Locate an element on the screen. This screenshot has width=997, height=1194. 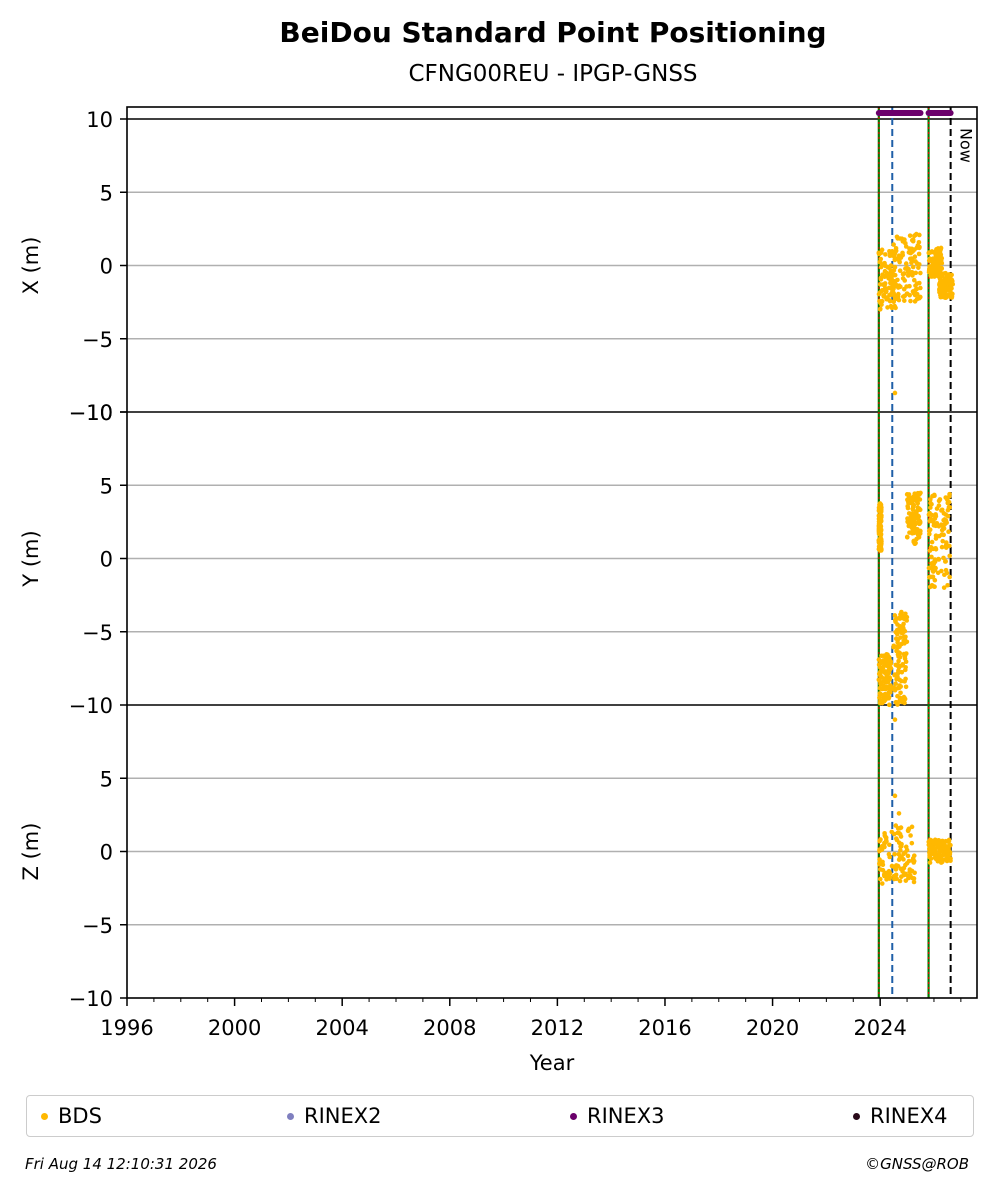
legend-label-rinex4: RINEX4 is located at coordinates (909, 1116).